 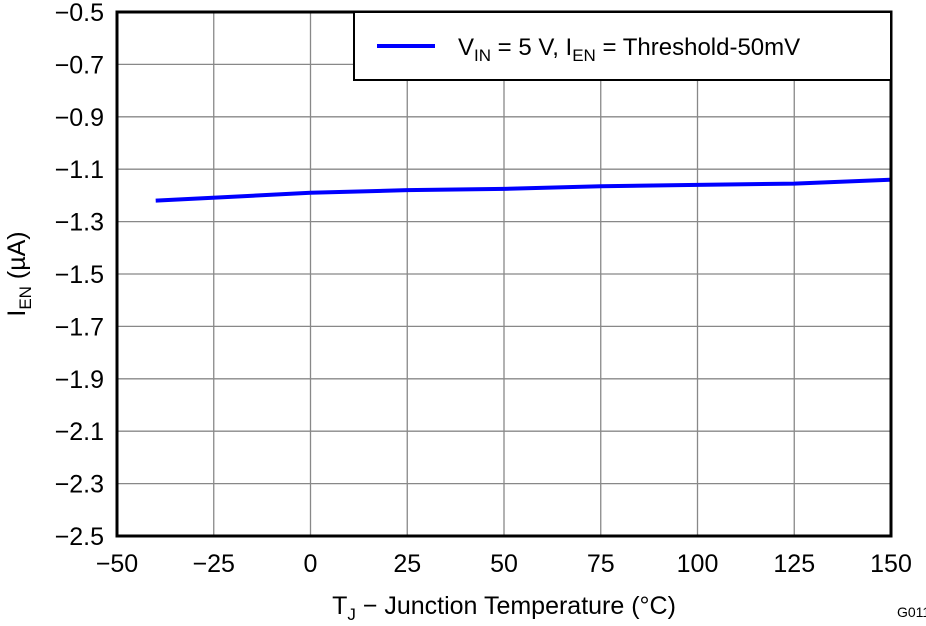 What do you see at coordinates (891, 564) in the screenshot?
I see `x-tick-label: 150` at bounding box center [891, 564].